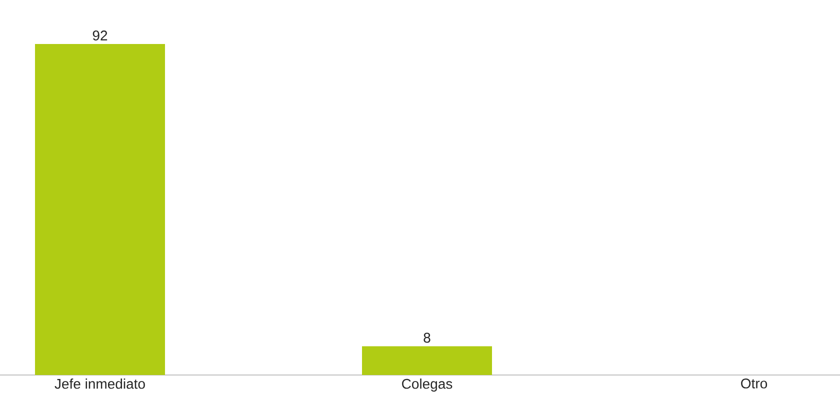  I want to click on x-tick-label: Jefe inmediato, so click(99, 383).